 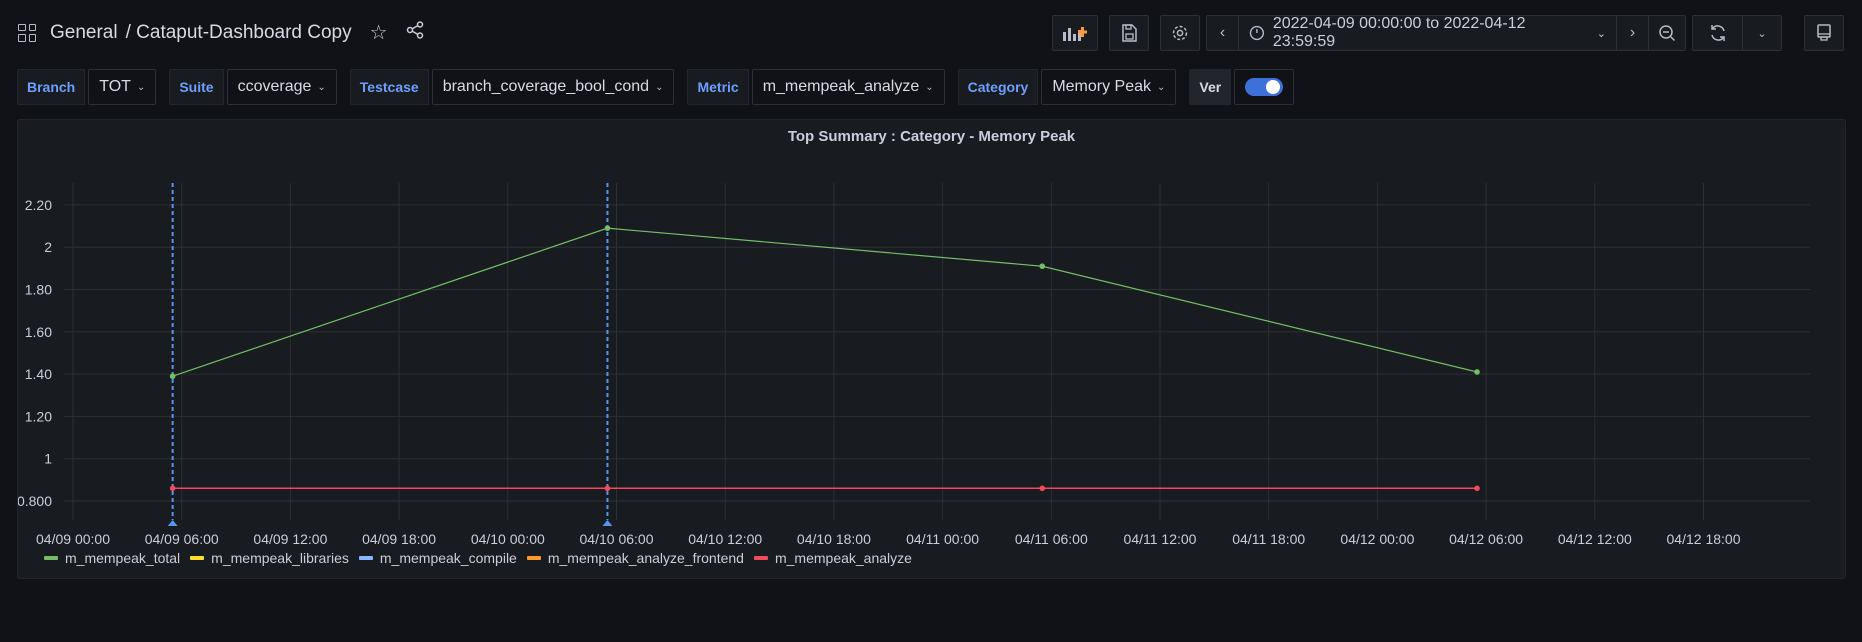 I want to click on time-back-button: ‹, so click(x=1223, y=33).